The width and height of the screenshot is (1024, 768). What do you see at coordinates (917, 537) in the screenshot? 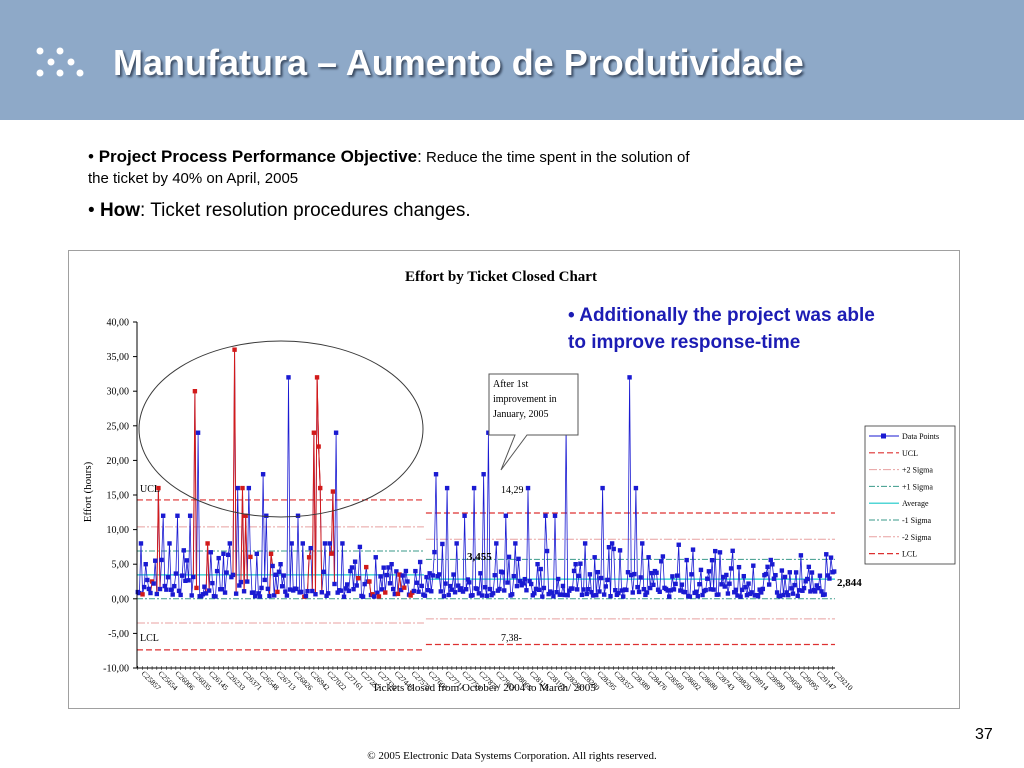
I see `legend-entry: -2 Sigma` at bounding box center [917, 537].